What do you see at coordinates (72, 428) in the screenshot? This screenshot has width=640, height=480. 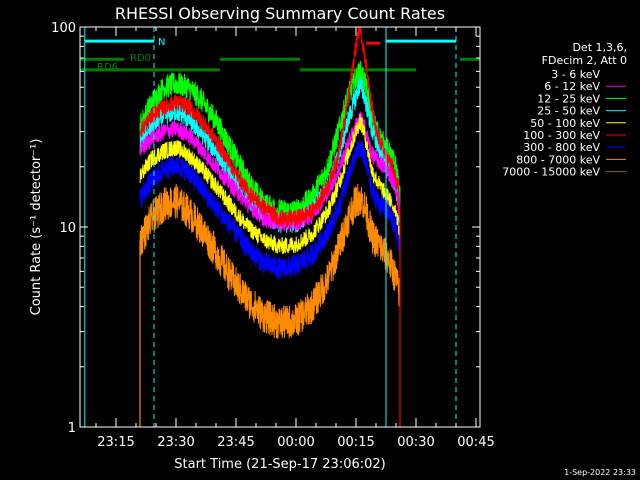 I see `y-tick-label: 1` at bounding box center [72, 428].